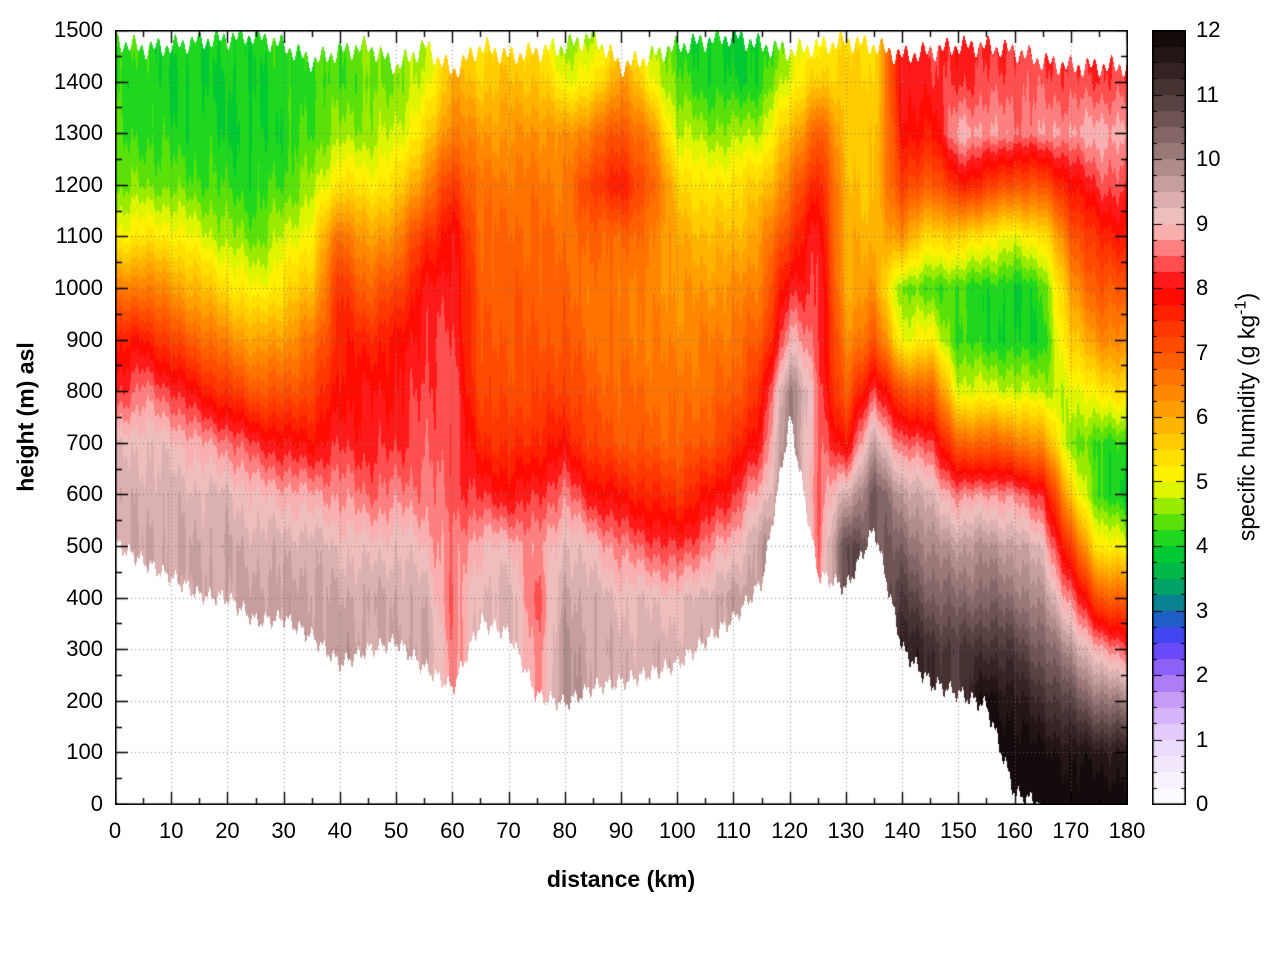 This screenshot has height=960, width=1280. I want to click on colorbar-title: specific humidity (g kg-1), so click(1246, 417).